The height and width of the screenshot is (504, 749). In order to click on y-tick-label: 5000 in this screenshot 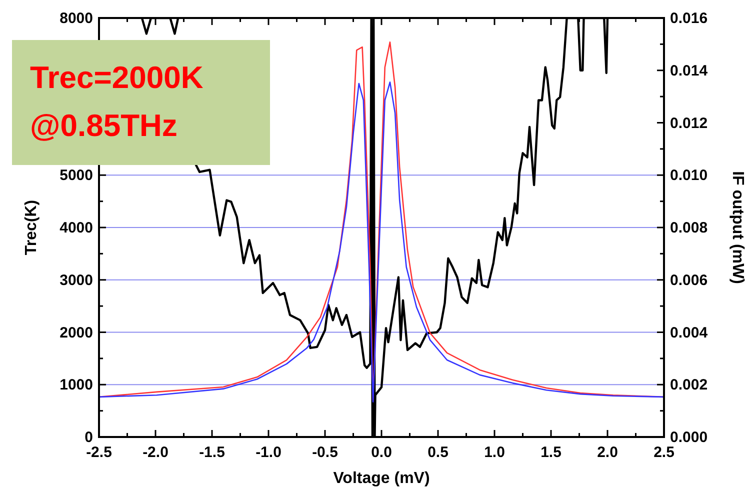, I will do `click(76, 175)`.